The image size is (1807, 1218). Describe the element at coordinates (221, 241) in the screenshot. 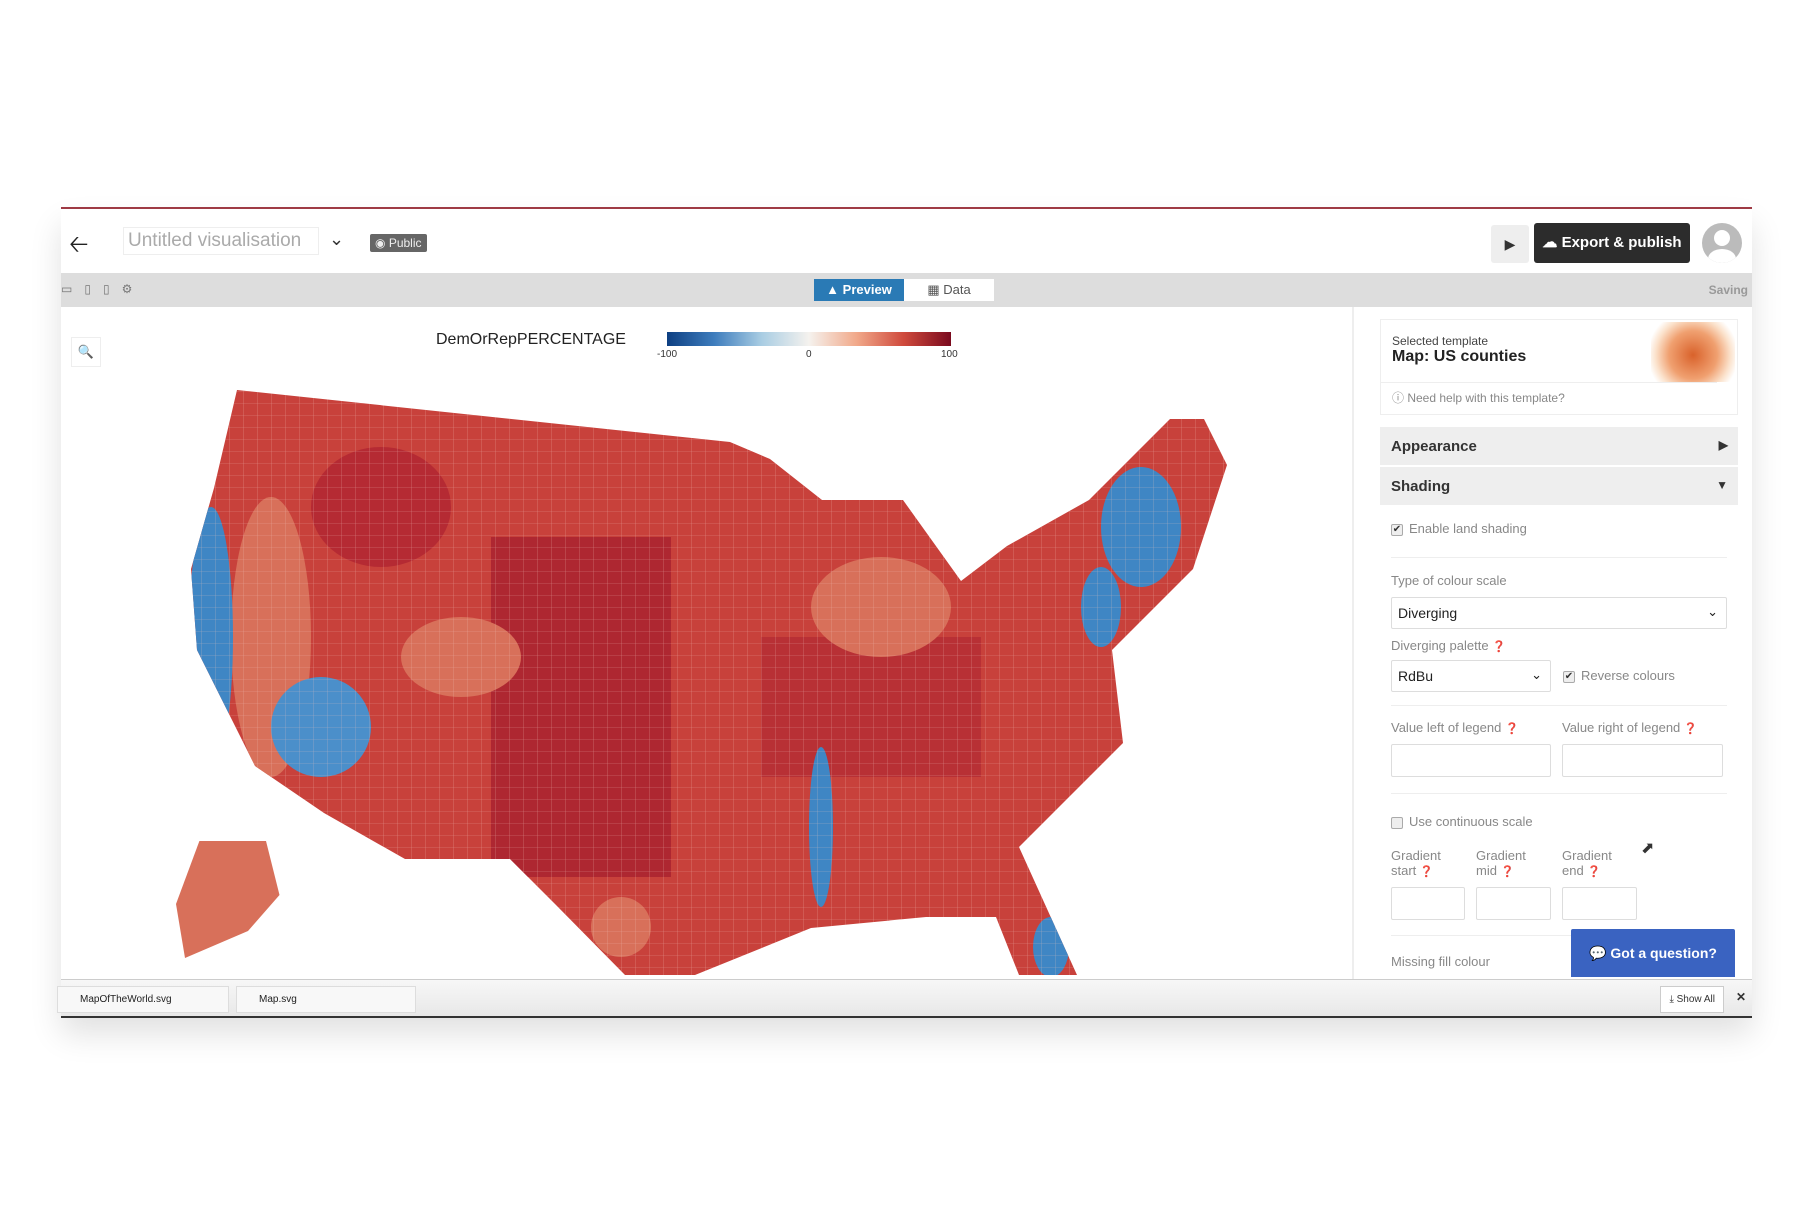

I see `title-input: Untitled visualisation` at that location.